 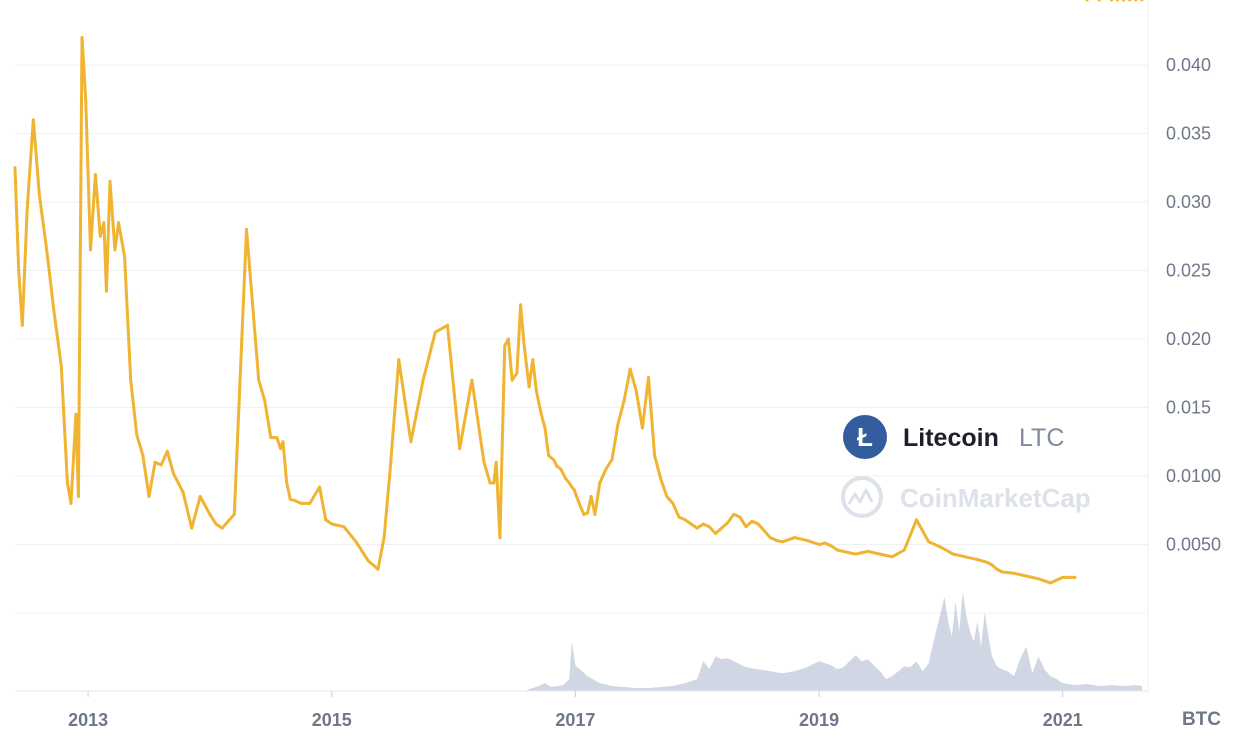 What do you see at coordinates (834, 641) in the screenshot?
I see `volume-area` at bounding box center [834, 641].